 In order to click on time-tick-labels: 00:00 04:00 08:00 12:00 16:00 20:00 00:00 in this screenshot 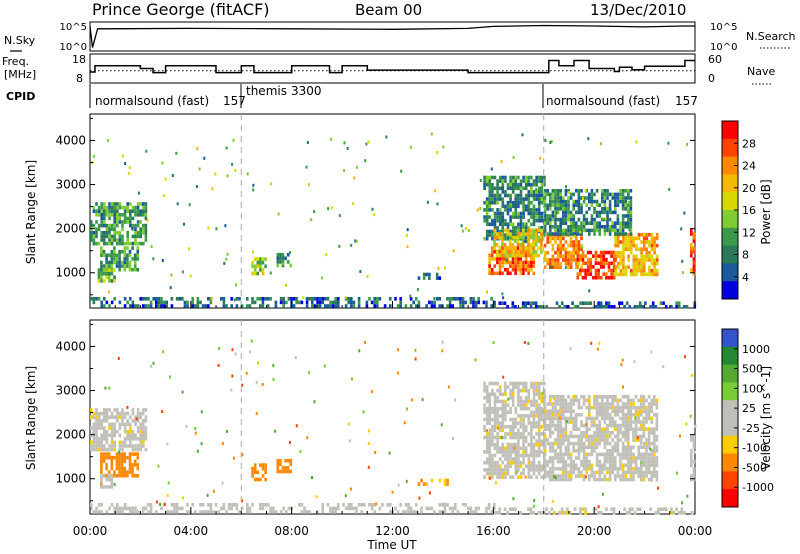, I will do `click(393, 531)`.